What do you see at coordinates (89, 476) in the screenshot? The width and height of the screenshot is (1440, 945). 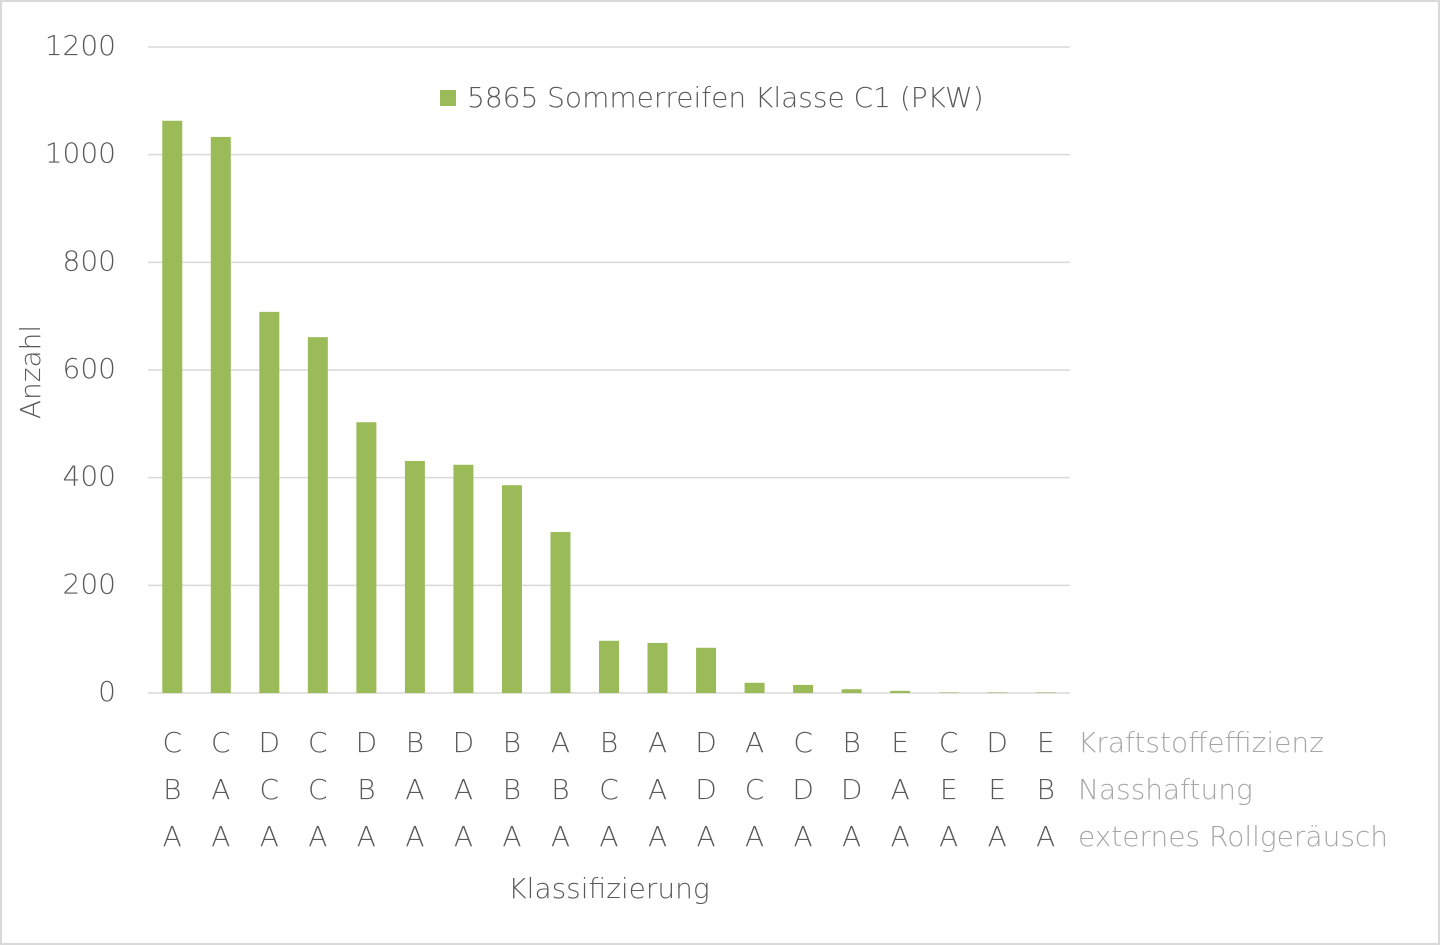 I see `y-tick-label: 400` at bounding box center [89, 476].